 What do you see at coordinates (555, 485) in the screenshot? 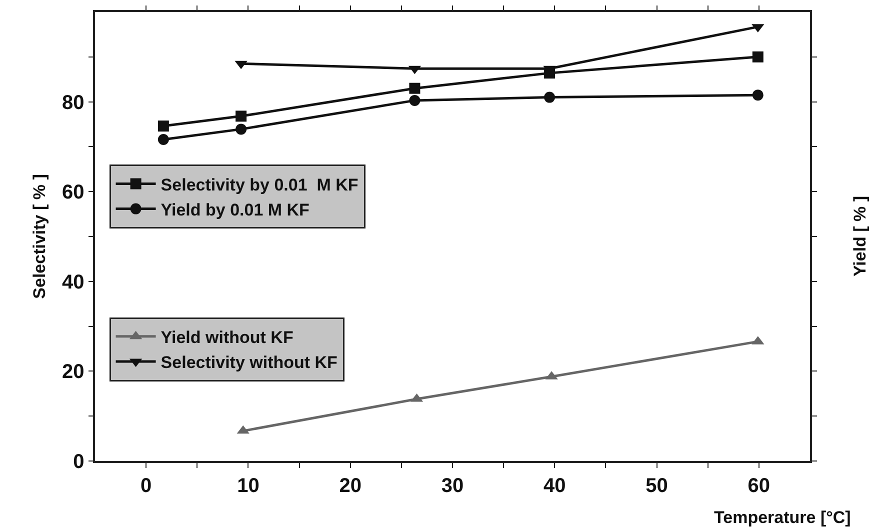
I see `x-tick-label: 40` at bounding box center [555, 485].